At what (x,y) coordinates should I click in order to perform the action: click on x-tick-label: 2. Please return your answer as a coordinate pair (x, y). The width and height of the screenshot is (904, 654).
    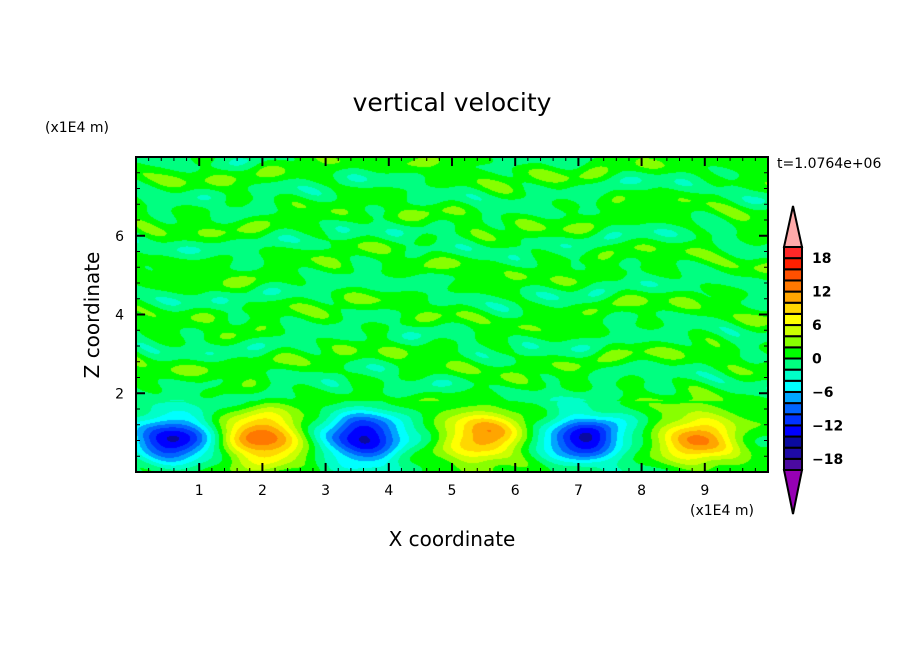
    Looking at the image, I should click on (262, 491).